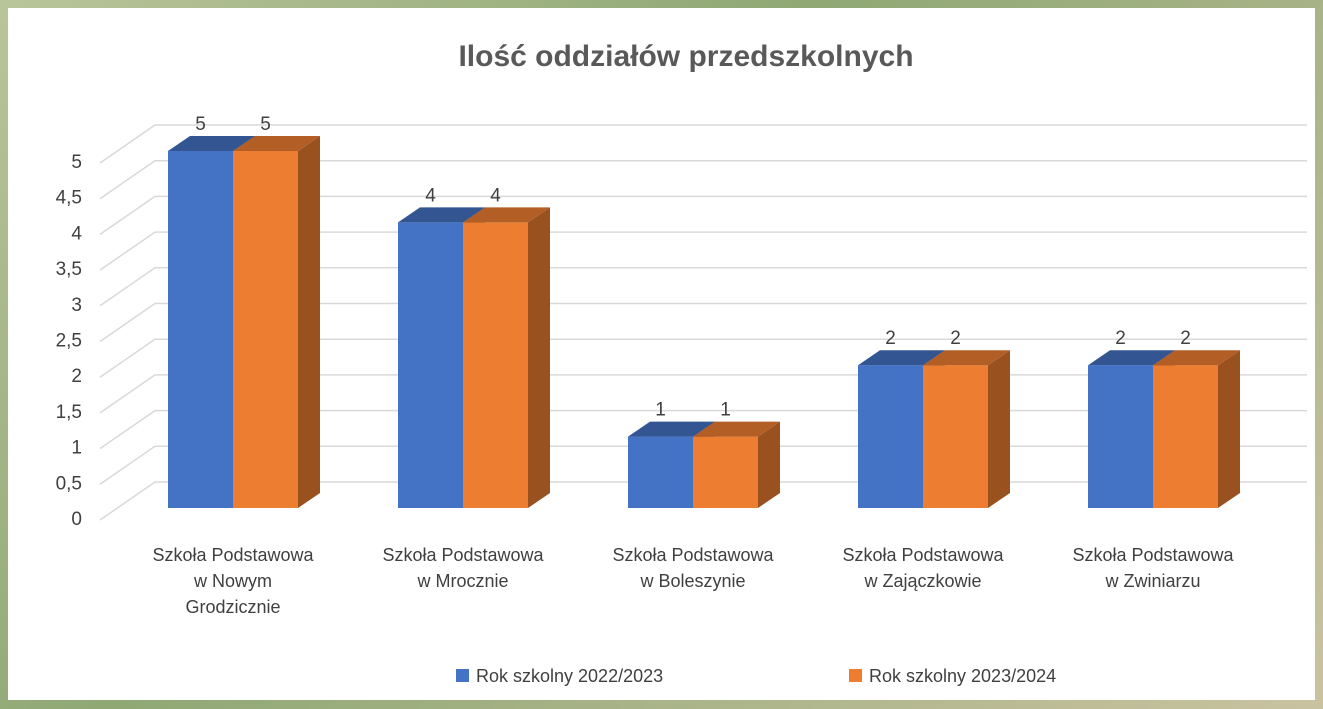  Describe the element at coordinates (76, 162) in the screenshot. I see `y-tick-label: 5` at that location.